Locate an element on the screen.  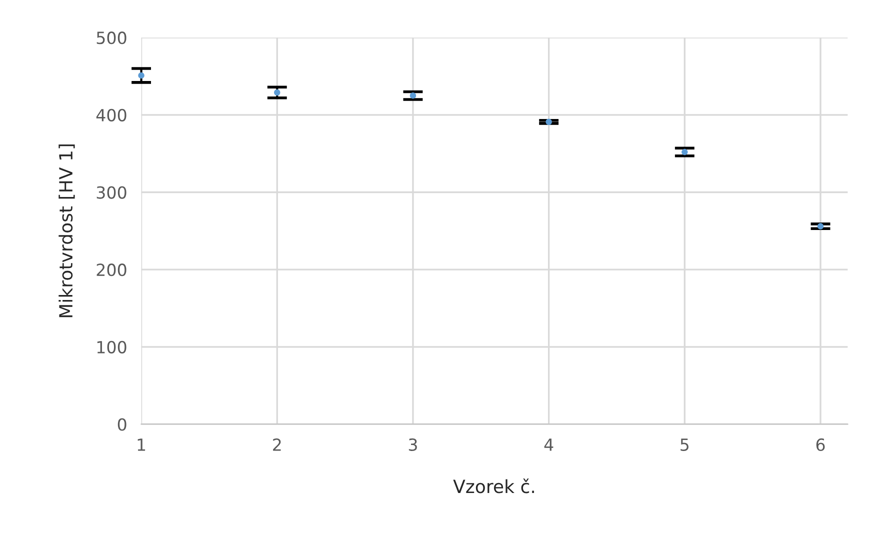
x-tick-label: 4 is located at coordinates (549, 444).